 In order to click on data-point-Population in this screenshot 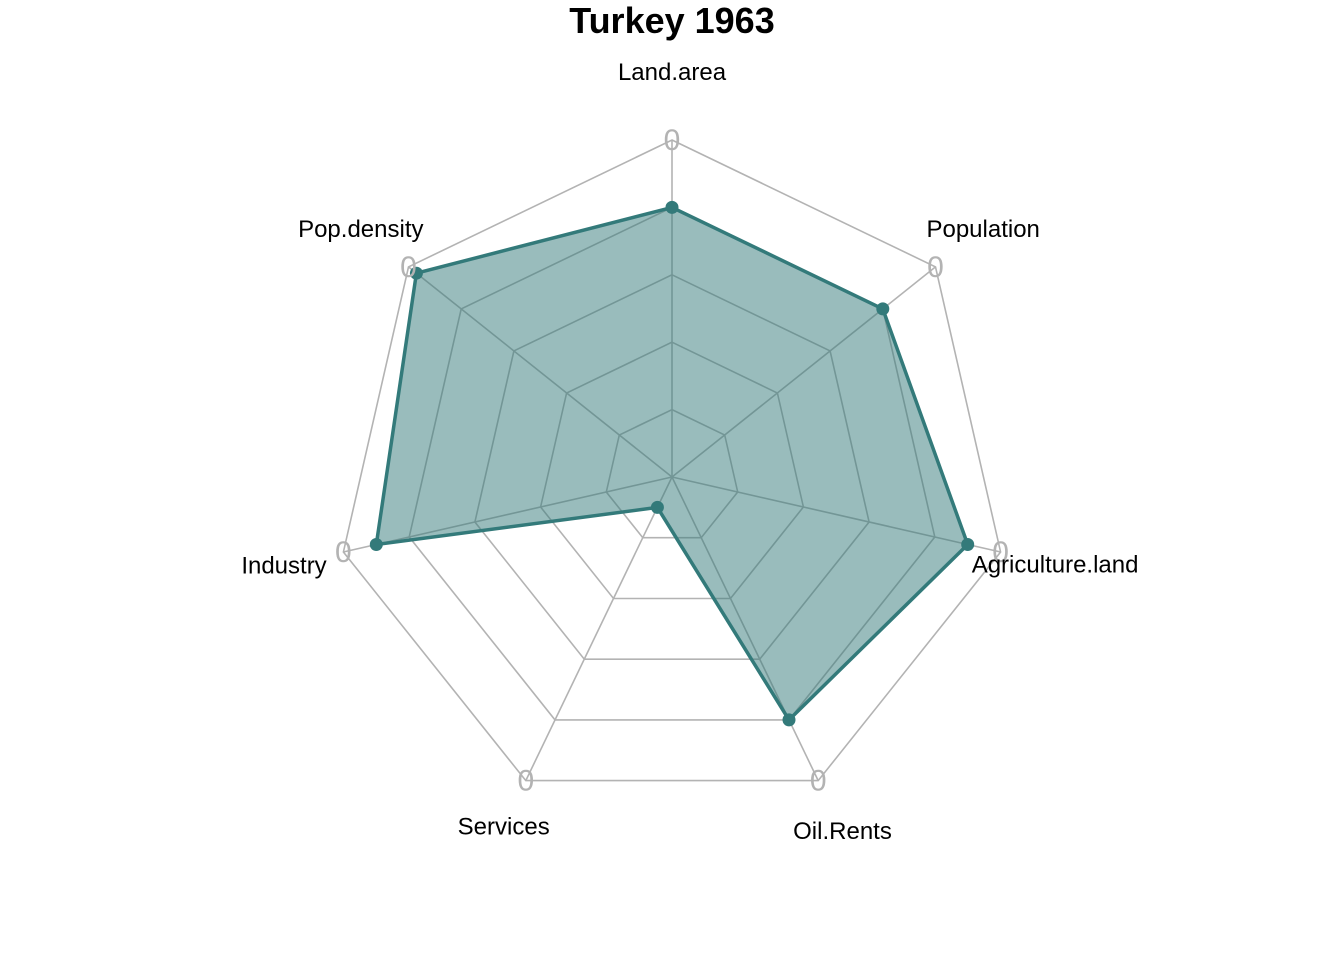, I will do `click(883, 309)`.